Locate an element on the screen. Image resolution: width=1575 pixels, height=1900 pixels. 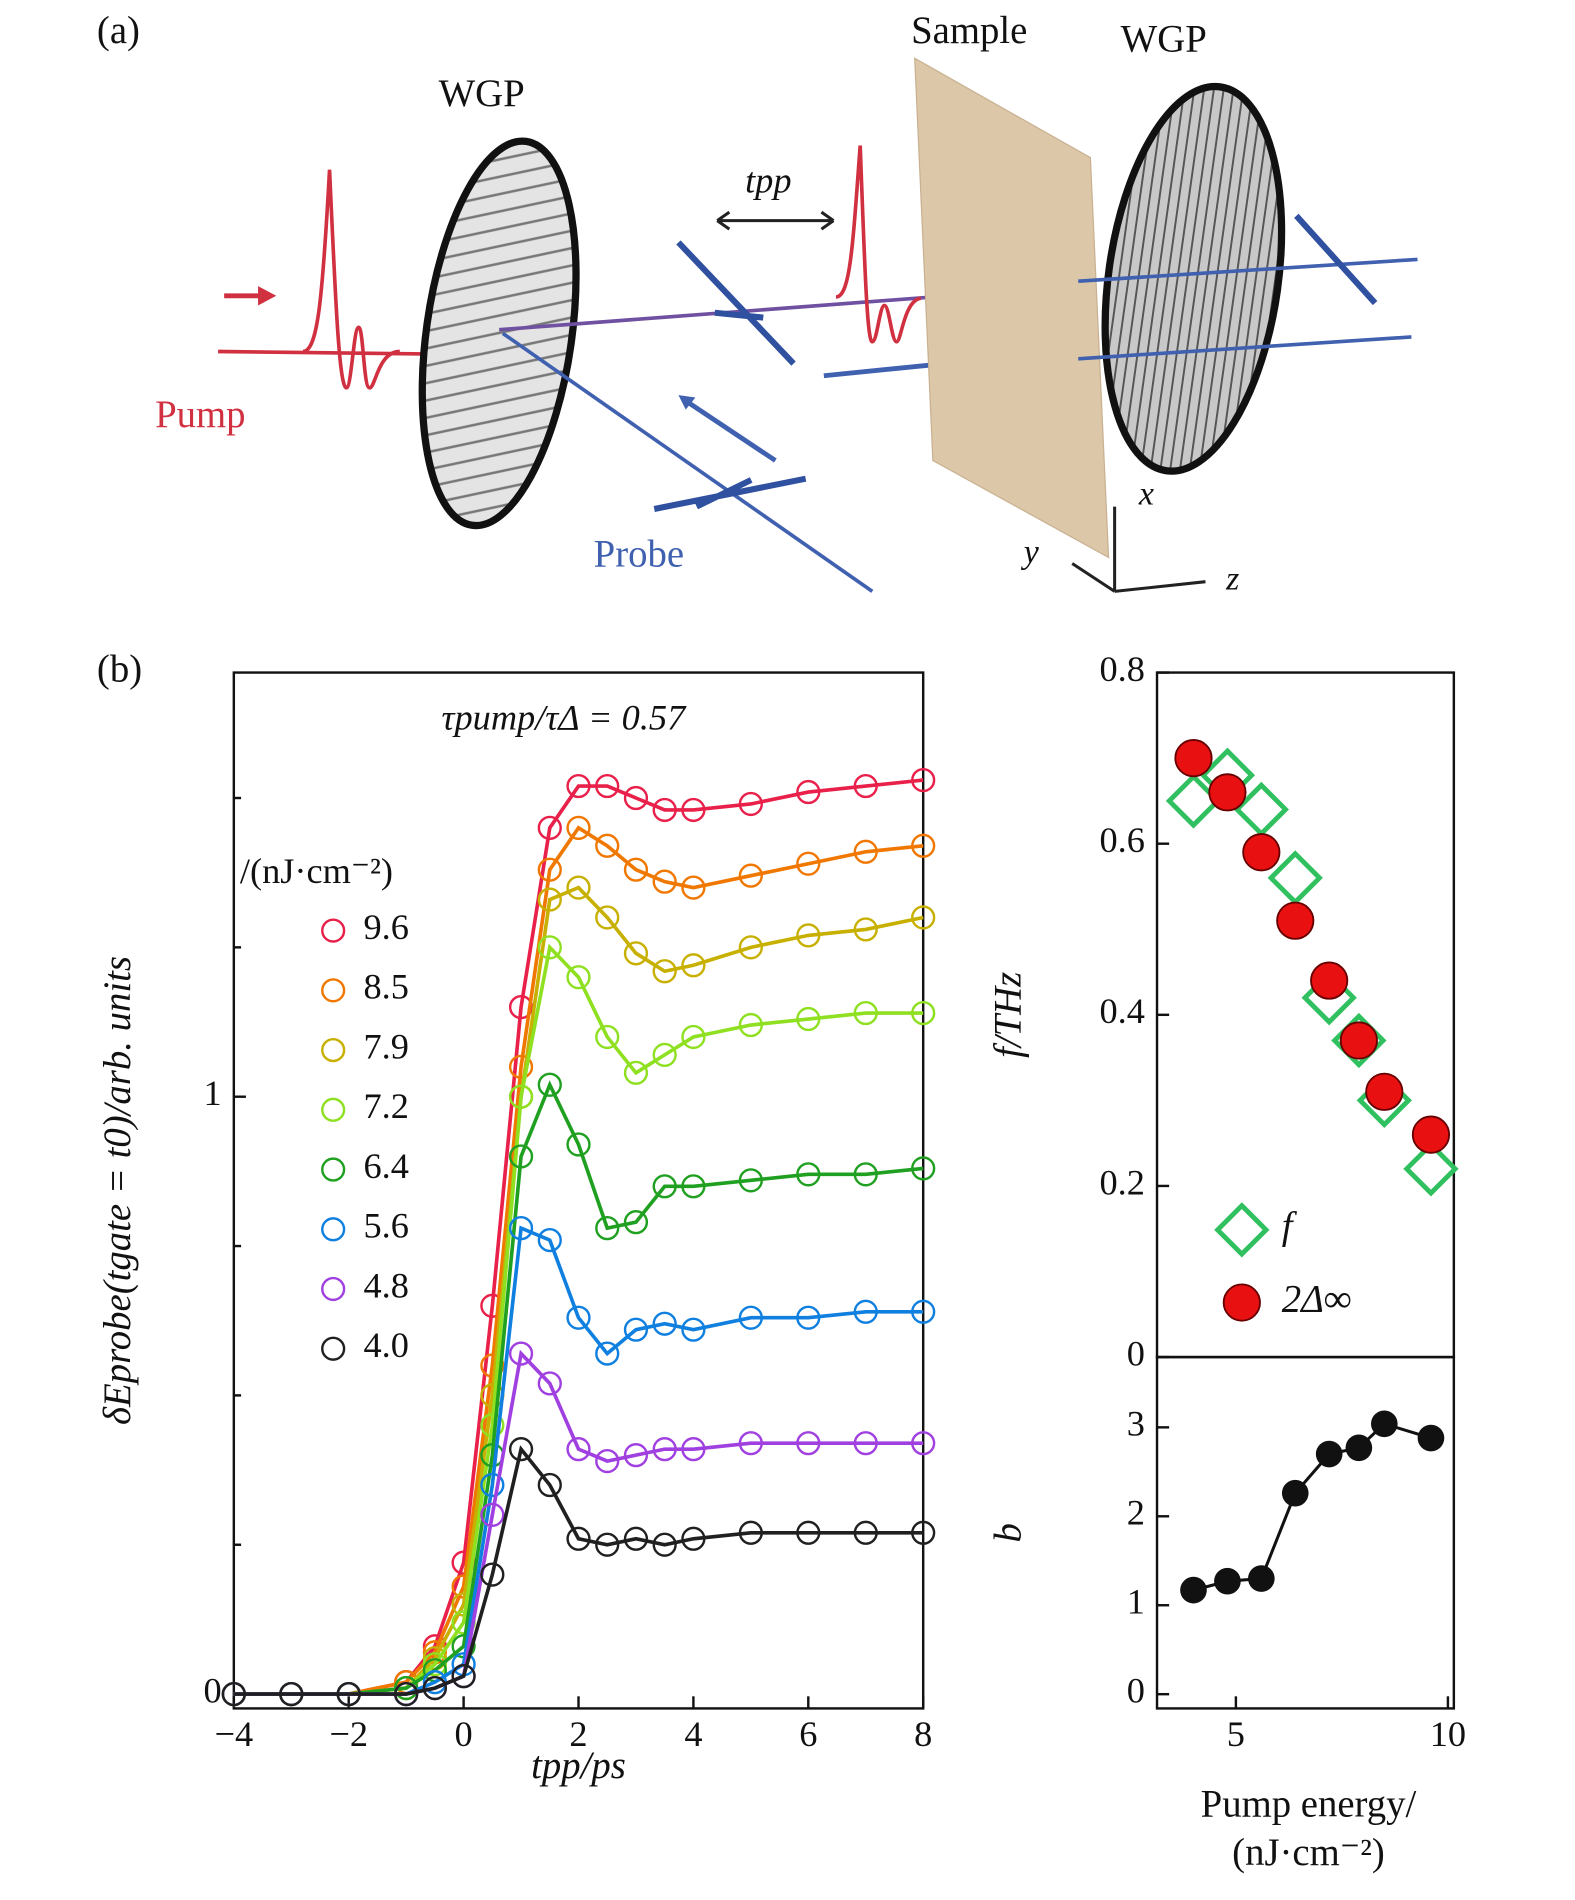
x-tick-label: 5 is located at coordinates (1236, 1734).